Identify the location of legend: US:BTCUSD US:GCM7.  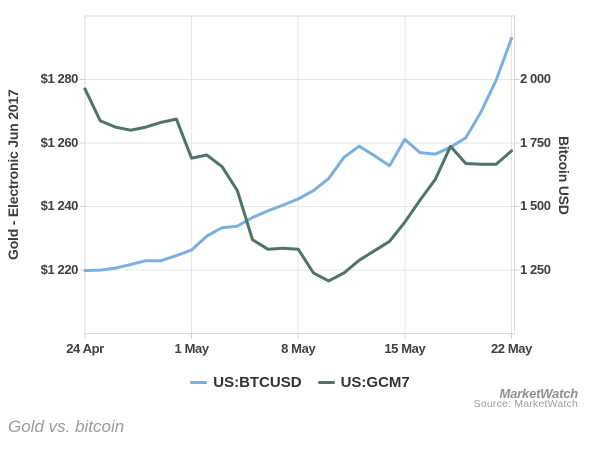
(300, 382).